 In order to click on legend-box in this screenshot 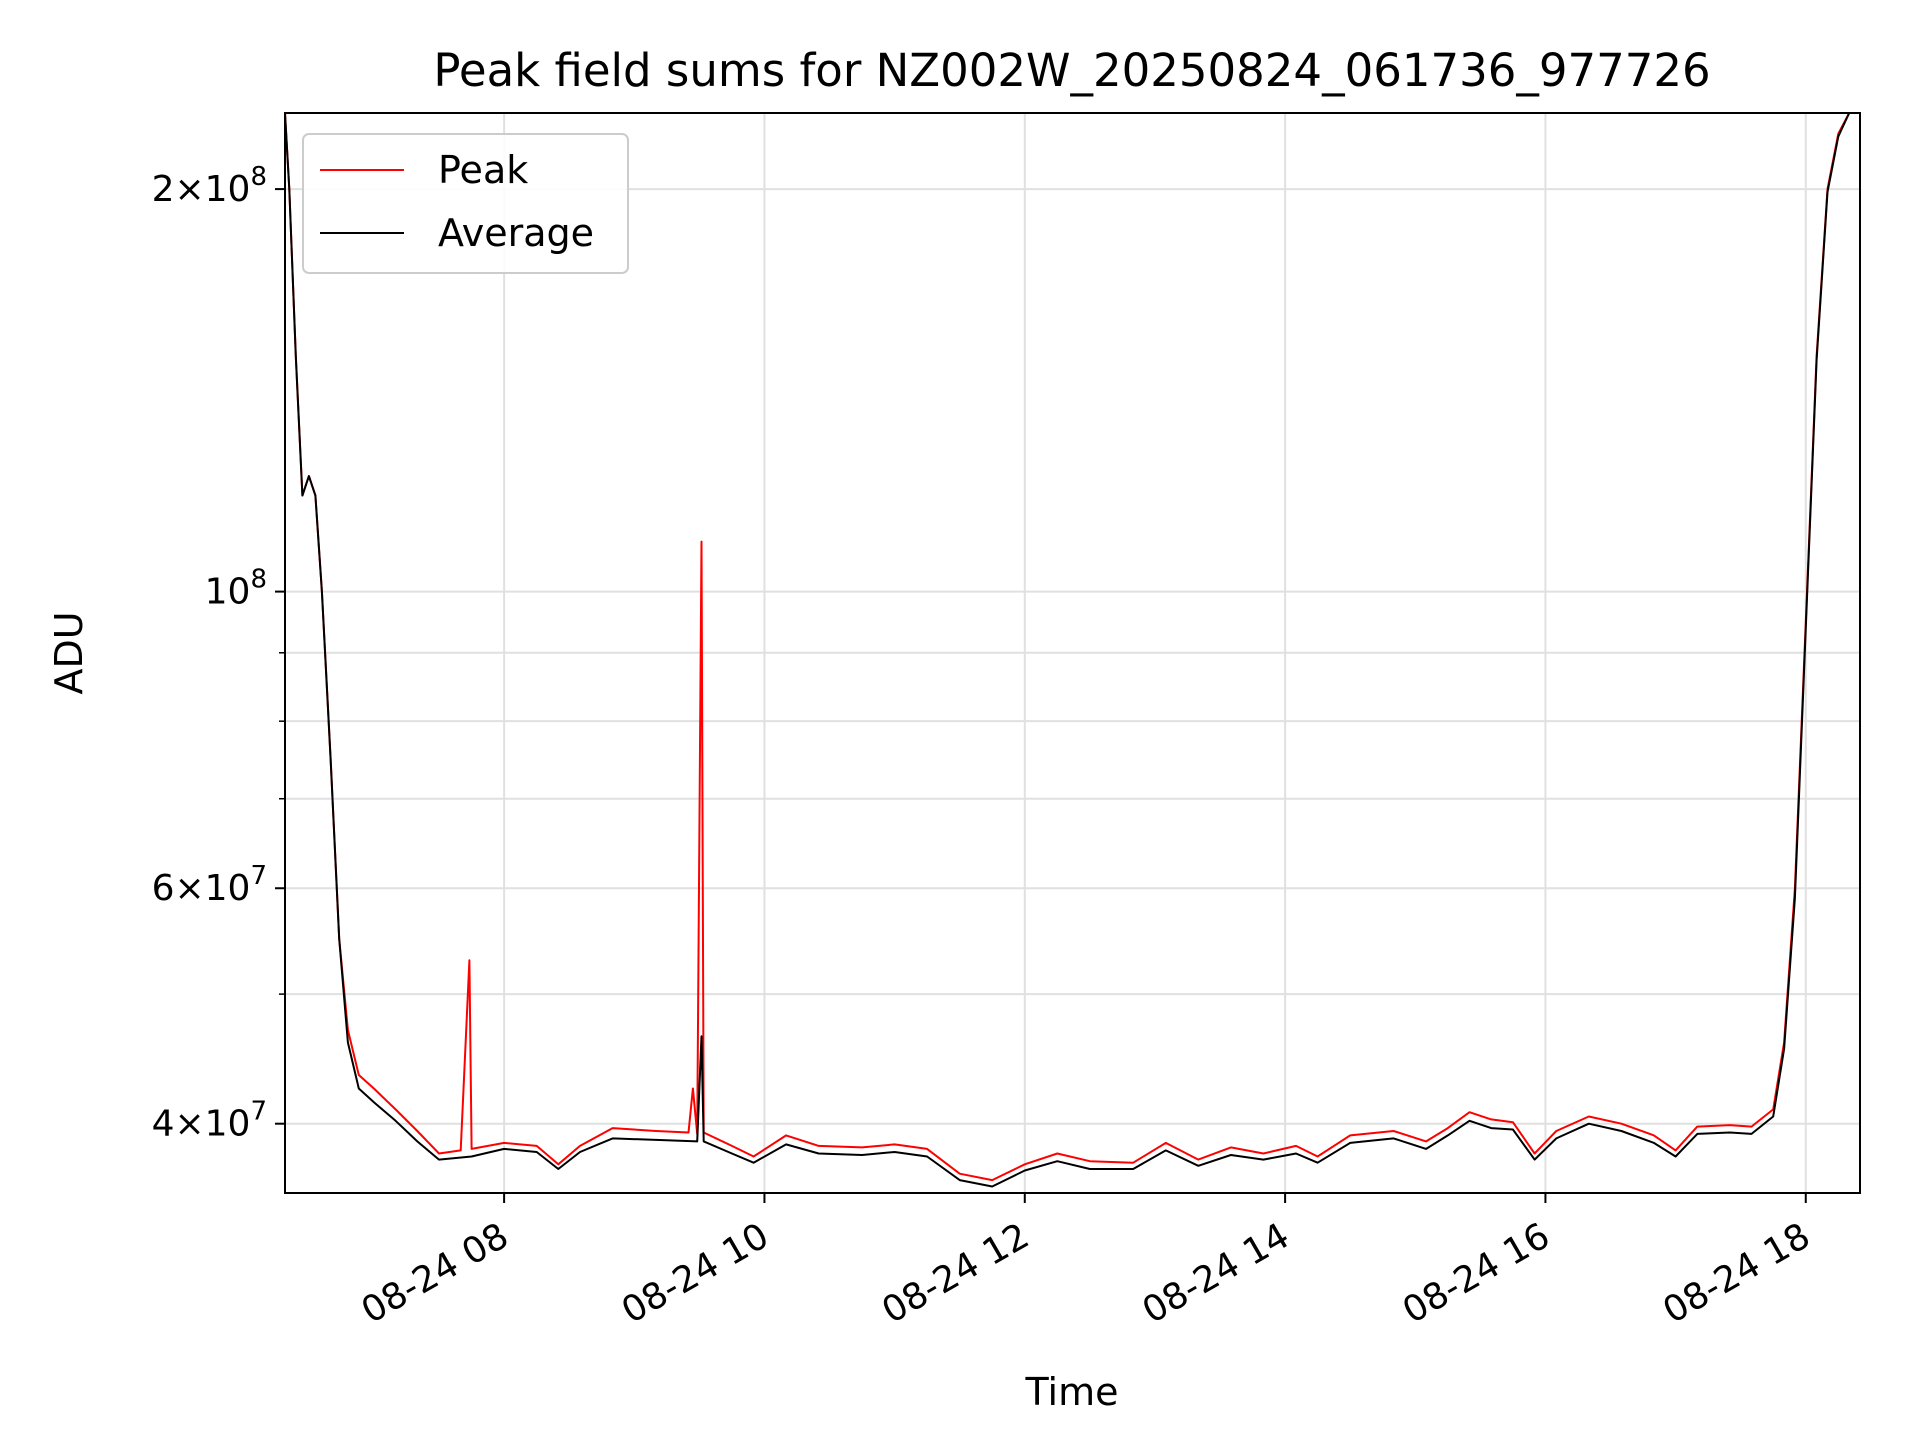, I will do `click(465, 203)`.